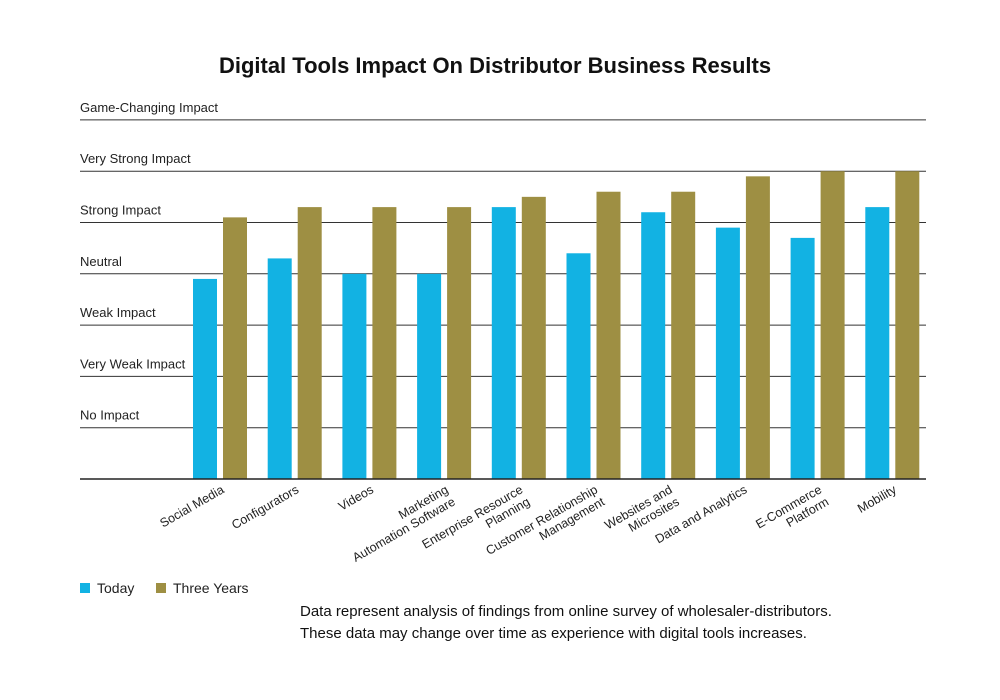 The width and height of the screenshot is (1000, 700). Describe the element at coordinates (110, 415) in the screenshot. I see `y-tick-label: No Impact` at that location.